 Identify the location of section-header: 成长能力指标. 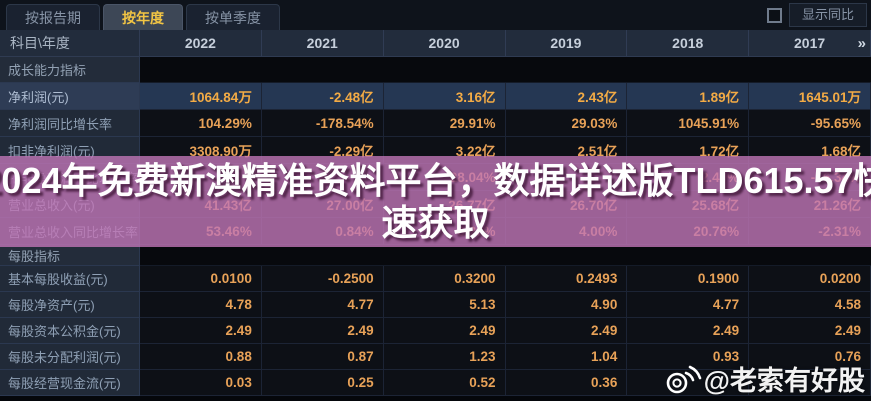
(435, 70).